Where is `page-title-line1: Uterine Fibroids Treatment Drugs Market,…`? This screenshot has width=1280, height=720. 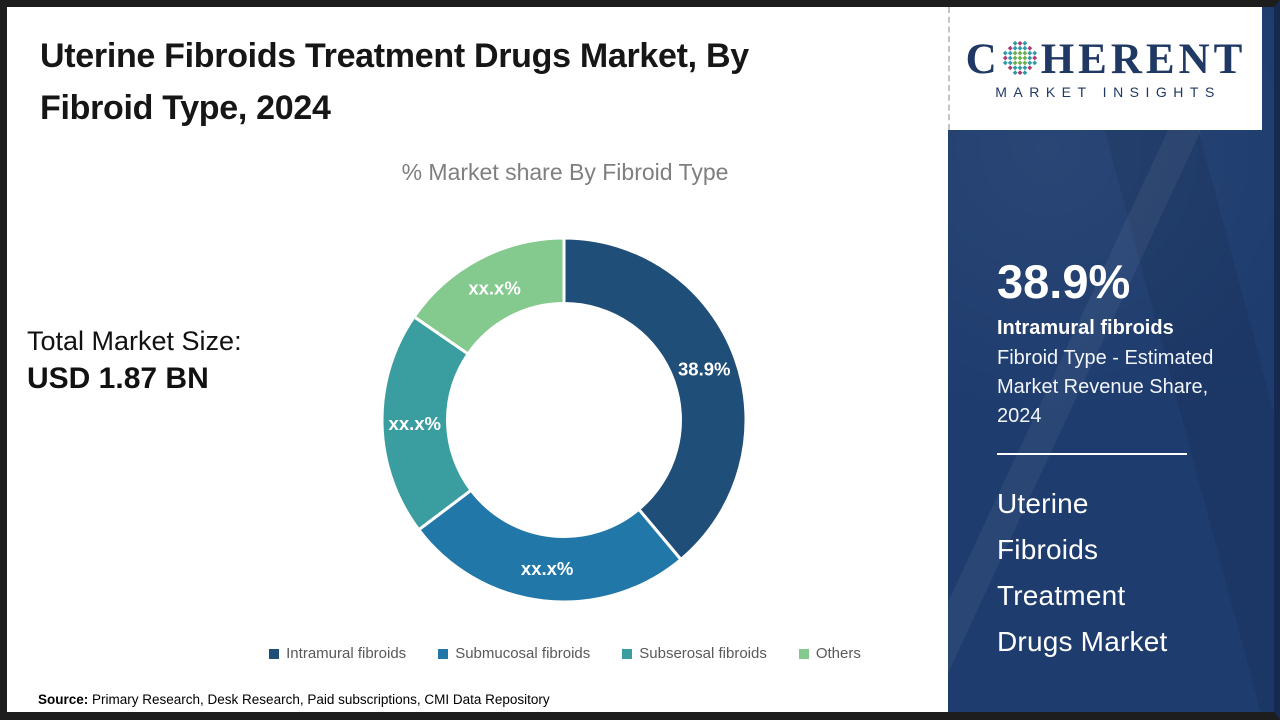 page-title-line1: Uterine Fibroids Treatment Drugs Market,… is located at coordinates (394, 56).